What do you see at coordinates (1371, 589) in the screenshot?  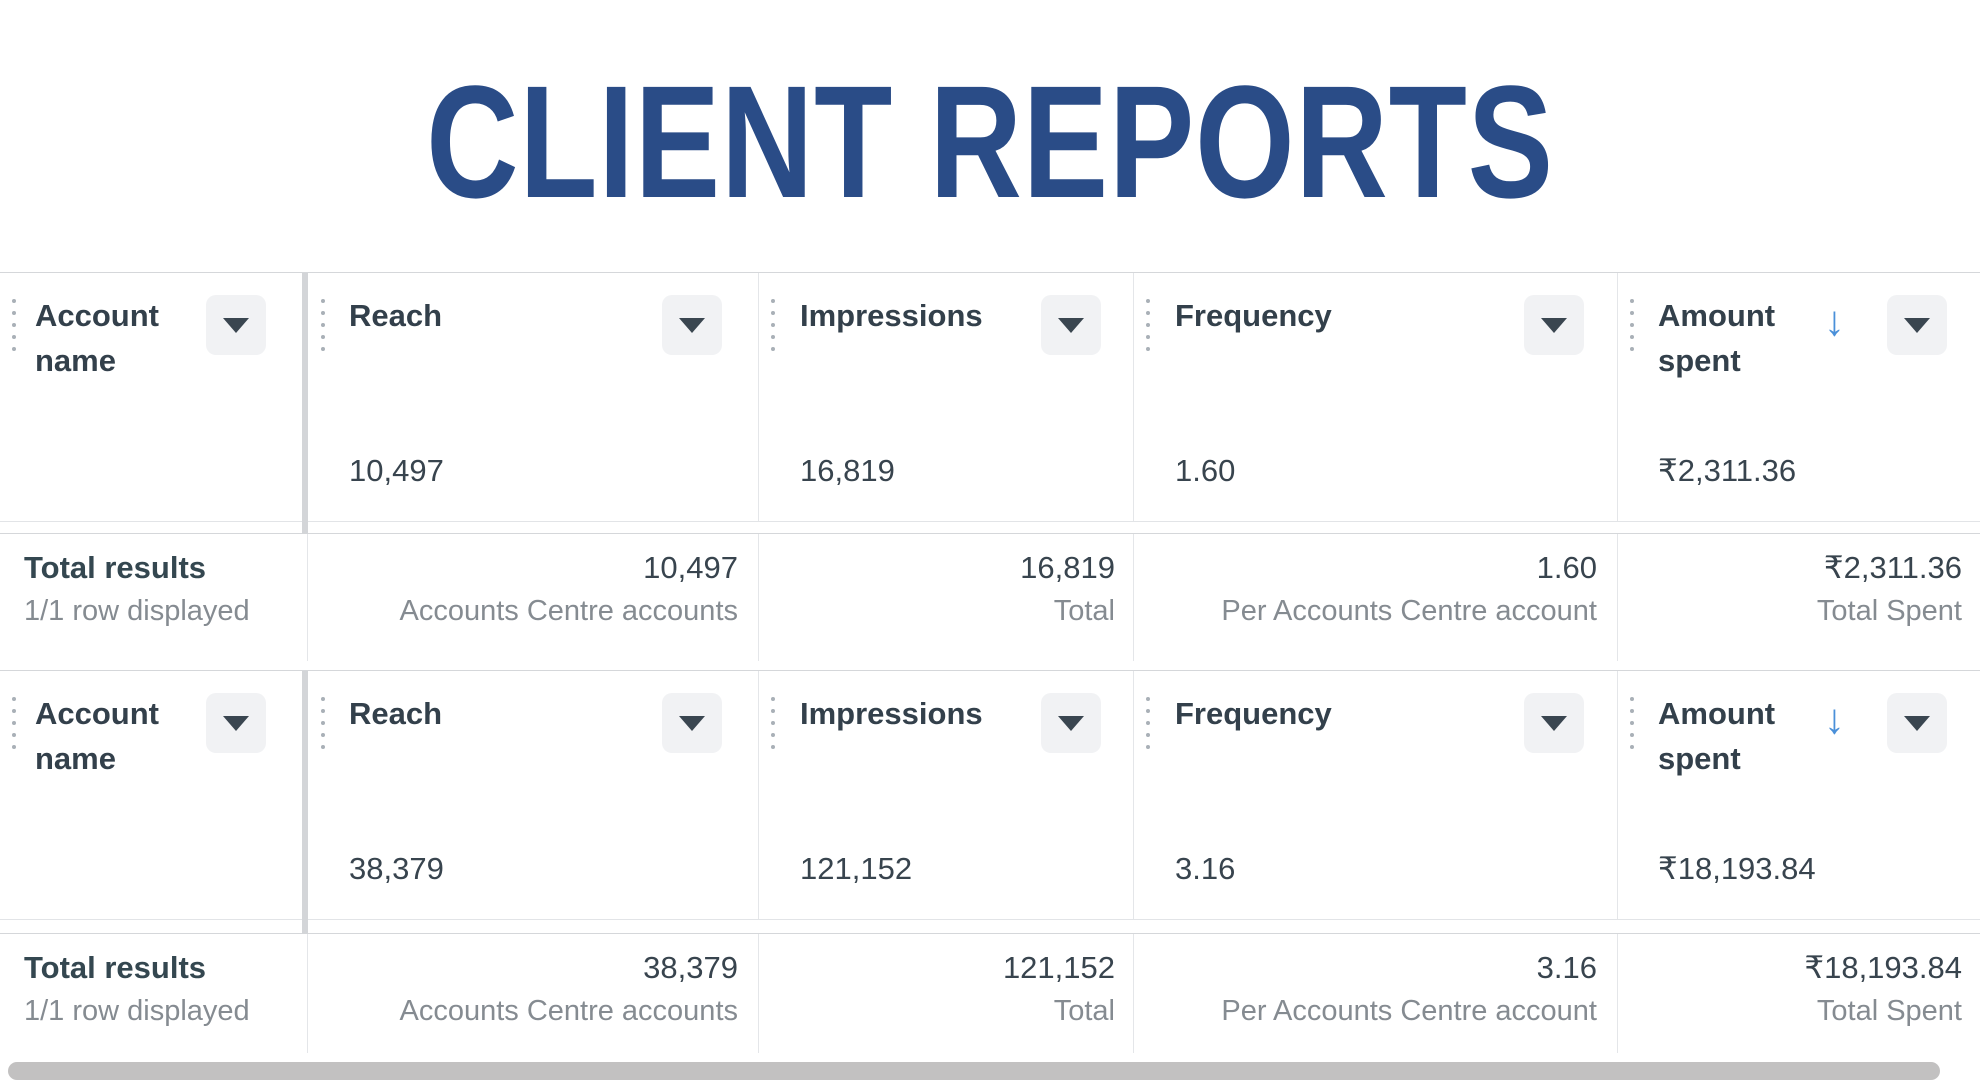 I see `totals-cell-frequency: 1.60 Per Accounts Centre account` at bounding box center [1371, 589].